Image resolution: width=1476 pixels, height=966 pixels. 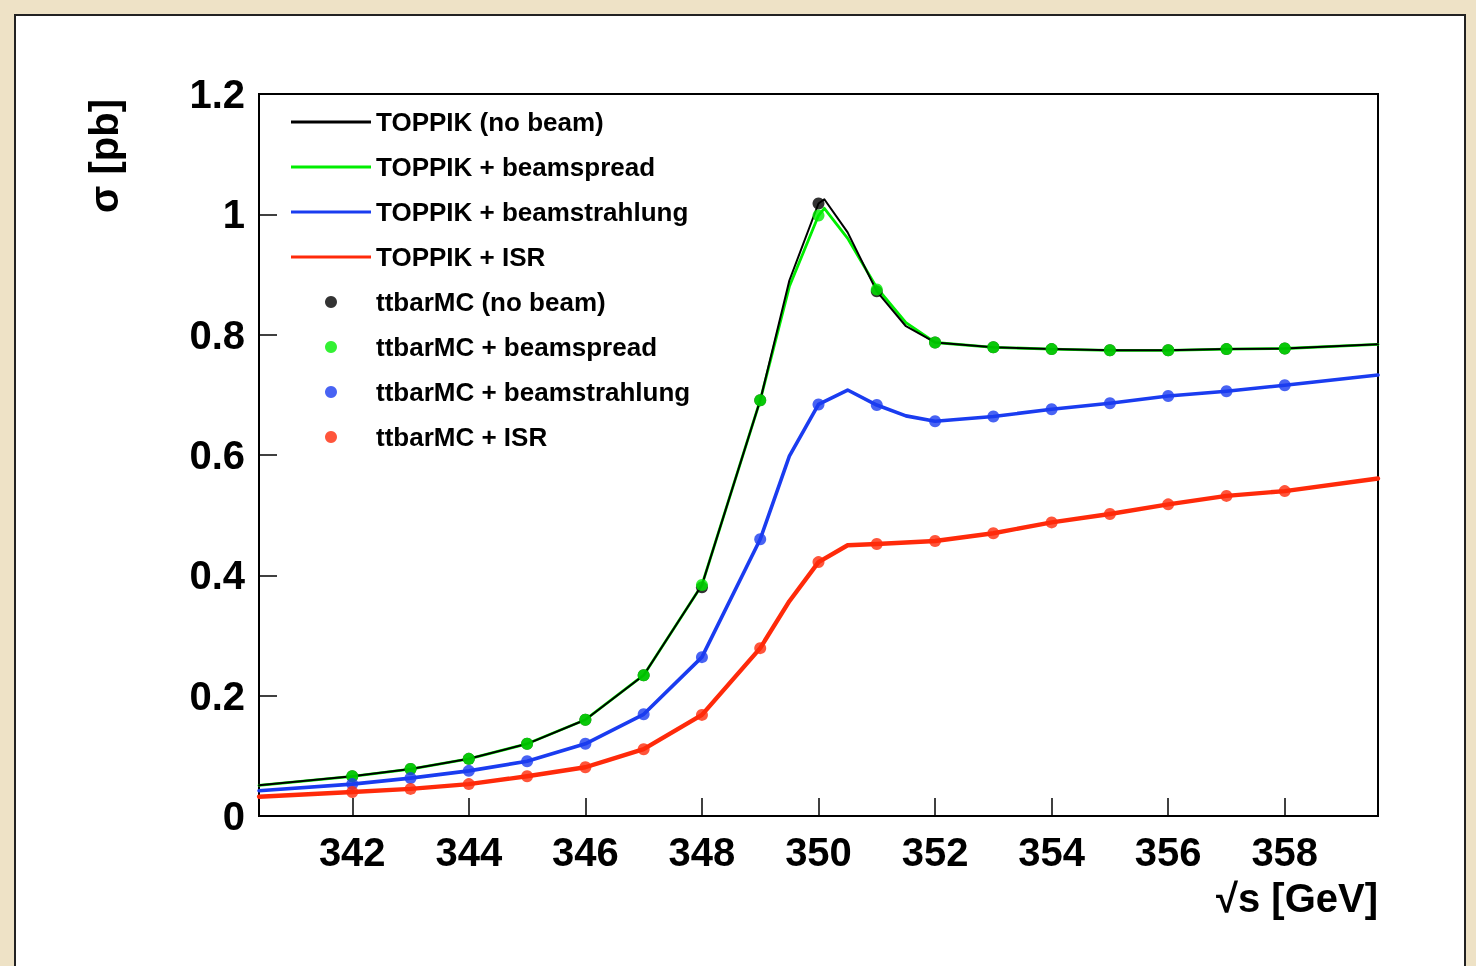 What do you see at coordinates (935, 852) in the screenshot?
I see `x-tick-label: 352` at bounding box center [935, 852].